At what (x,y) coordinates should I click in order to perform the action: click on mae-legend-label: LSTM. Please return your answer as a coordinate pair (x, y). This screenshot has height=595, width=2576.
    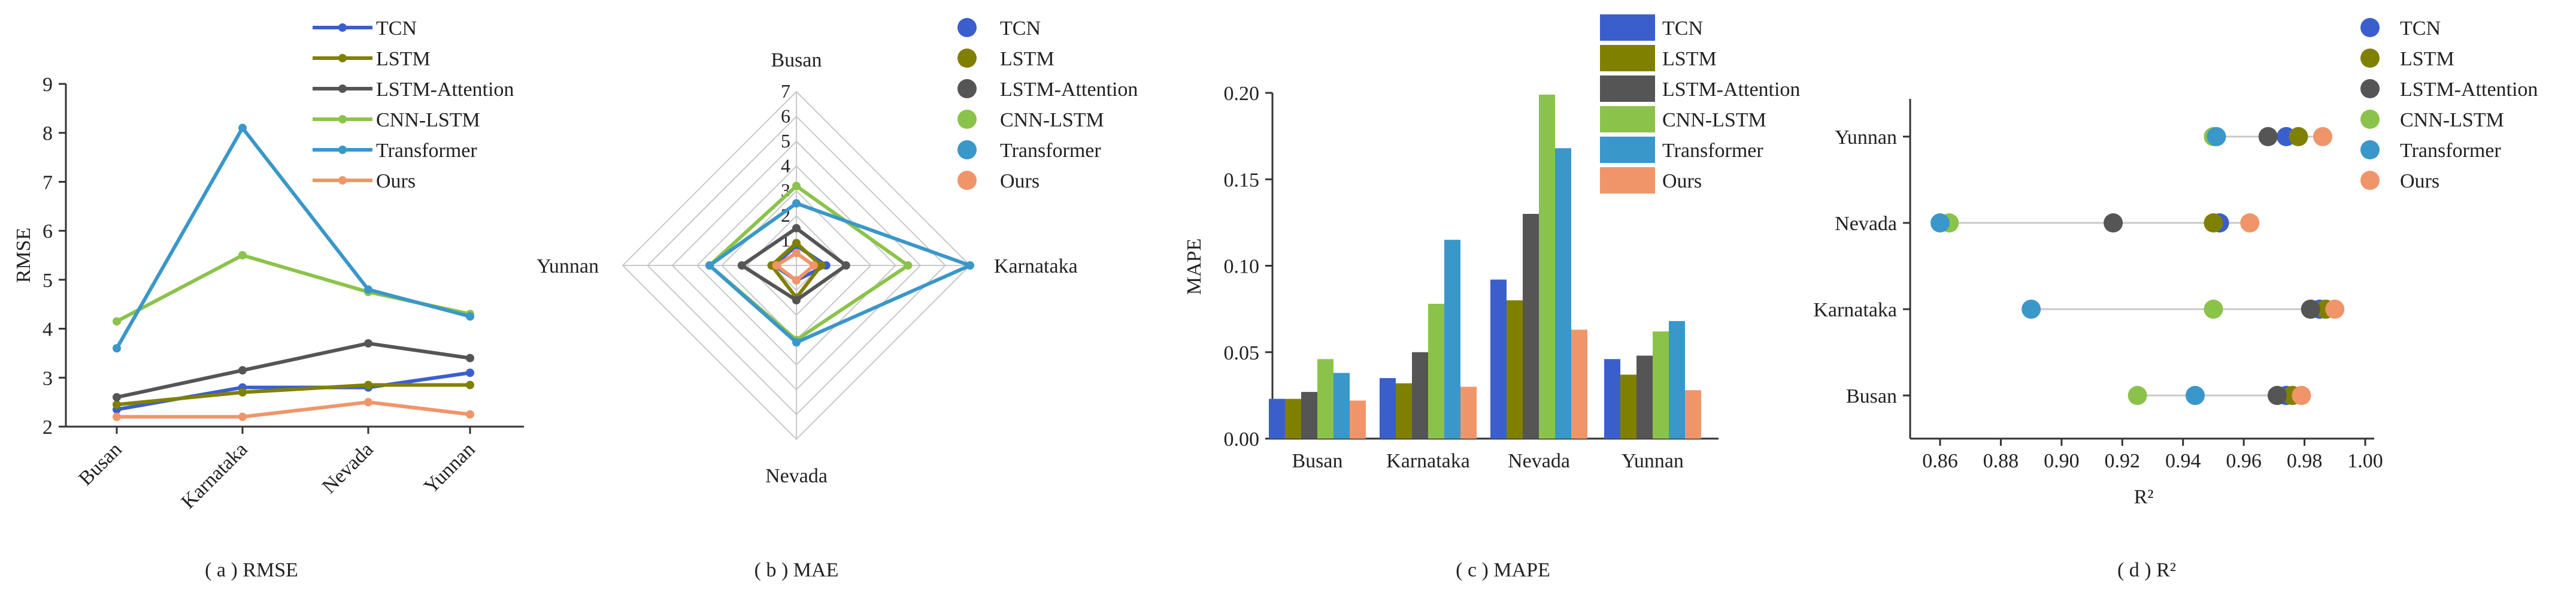
    Looking at the image, I should click on (1027, 59).